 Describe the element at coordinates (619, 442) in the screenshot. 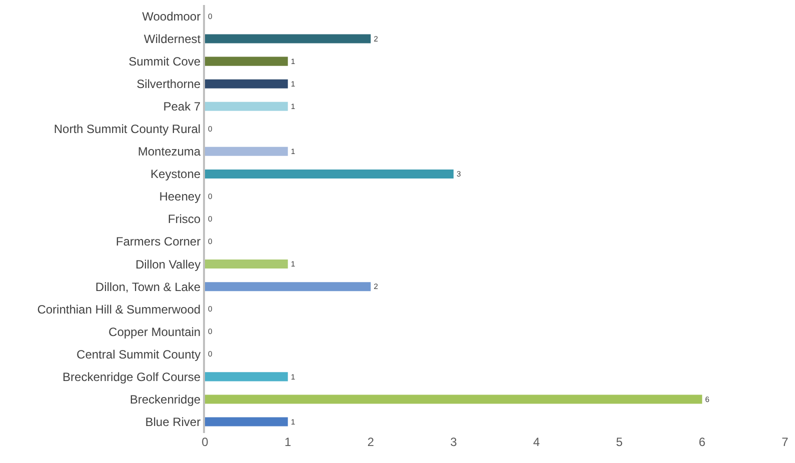

I see `x-tick-label: 5` at that location.